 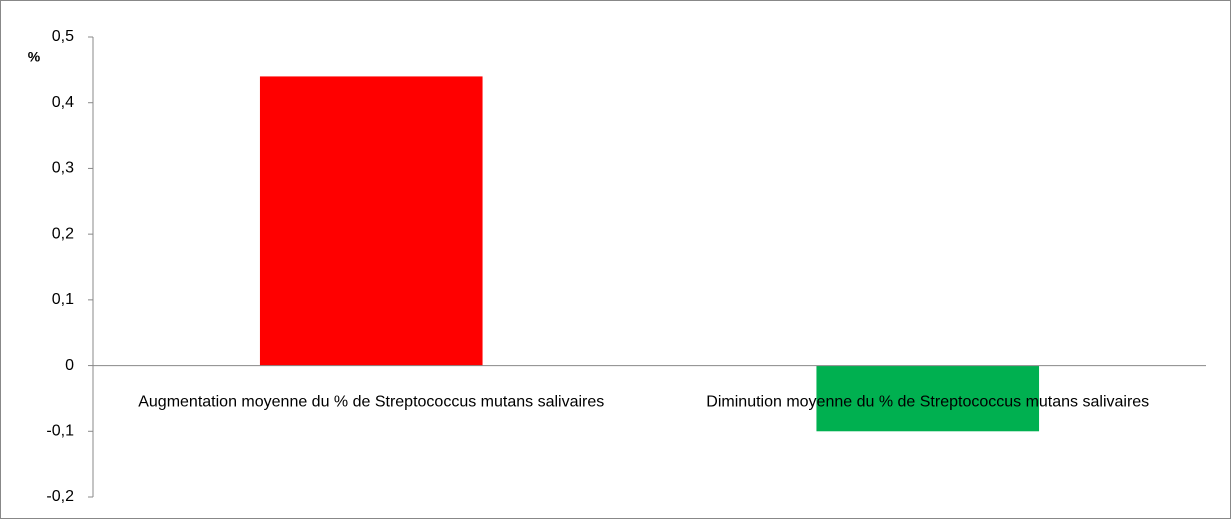 What do you see at coordinates (63, 299) in the screenshot?
I see `y-tick-label: 0,1` at bounding box center [63, 299].